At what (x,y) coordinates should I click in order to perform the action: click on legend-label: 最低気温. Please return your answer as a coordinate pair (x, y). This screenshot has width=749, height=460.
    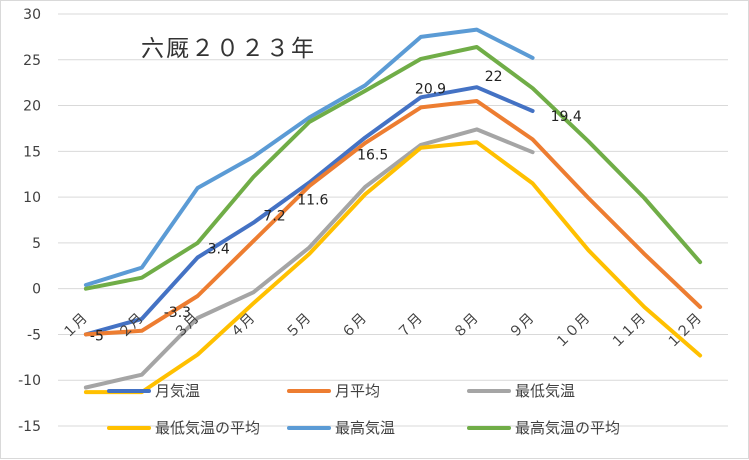
    Looking at the image, I should click on (545, 391).